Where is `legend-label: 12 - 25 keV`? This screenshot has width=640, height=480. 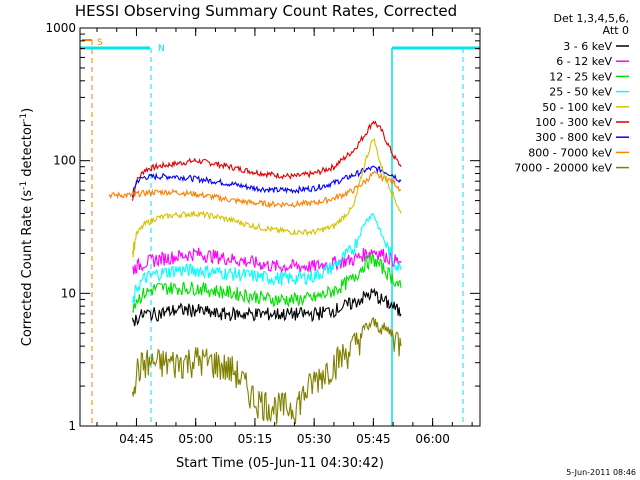 legend-label: 12 - 25 keV is located at coordinates (580, 76).